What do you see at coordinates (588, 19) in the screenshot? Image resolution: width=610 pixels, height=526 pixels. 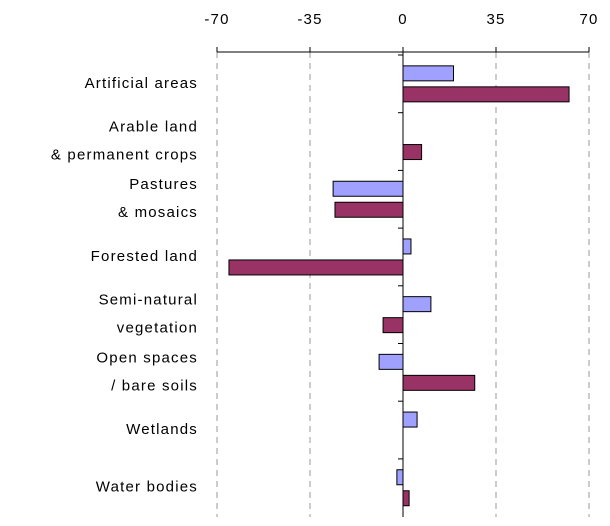 I see `x-tick-label: 70` at bounding box center [588, 19].